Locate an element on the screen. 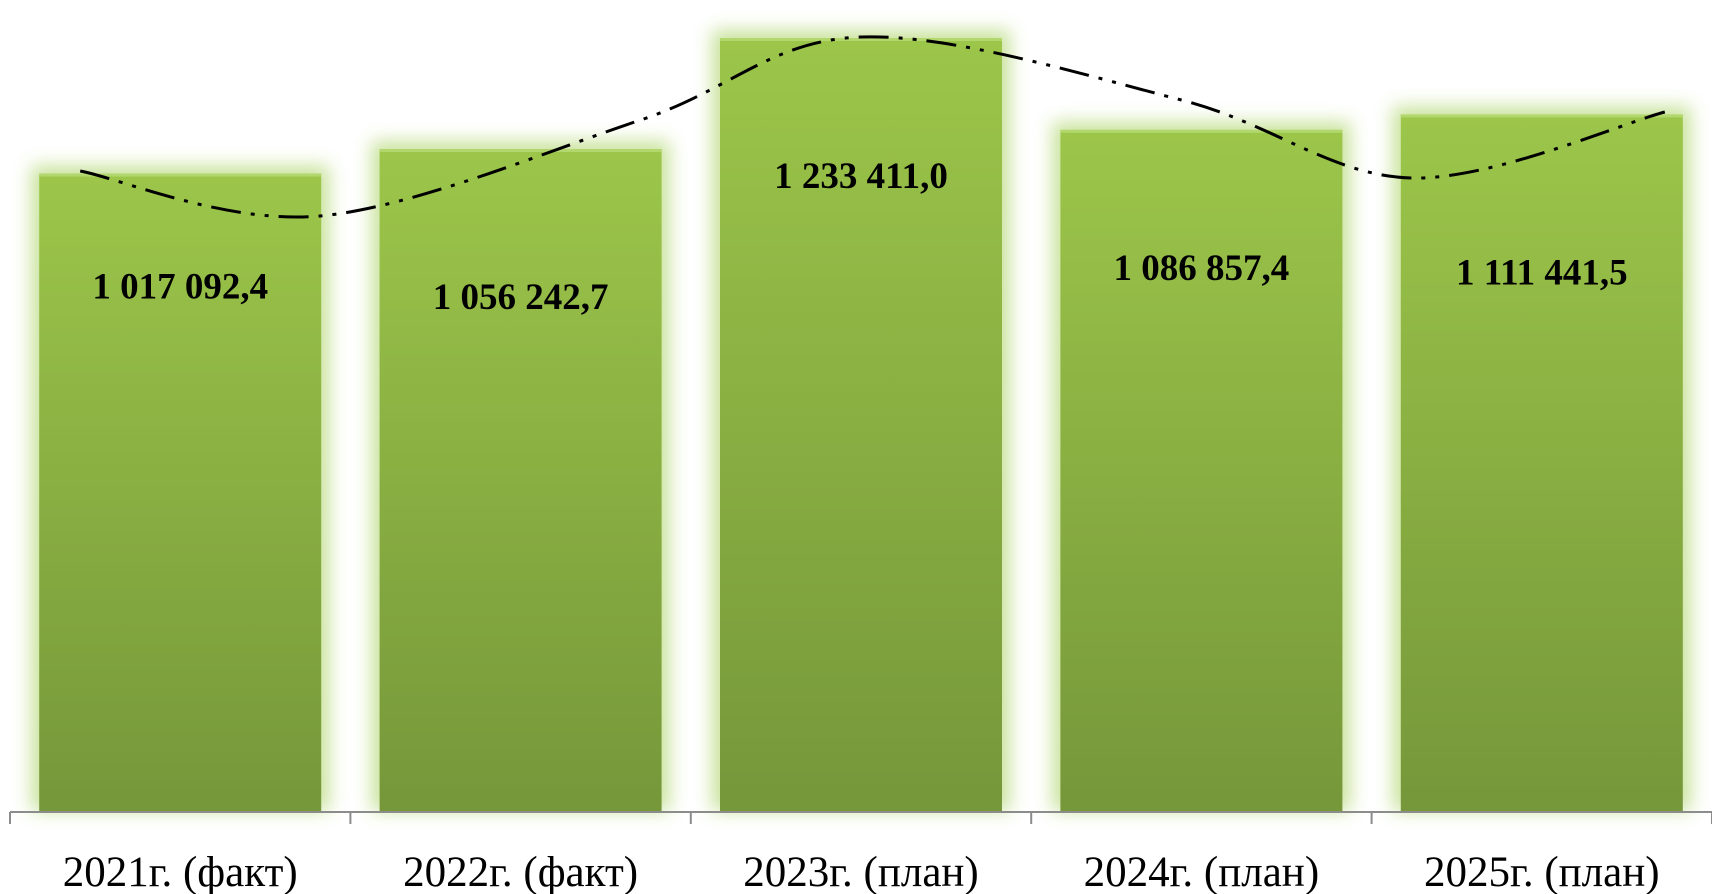 Image resolution: width=1712 pixels, height=894 pixels. bar-value-label: 1 233 411,0 is located at coordinates (861, 176).